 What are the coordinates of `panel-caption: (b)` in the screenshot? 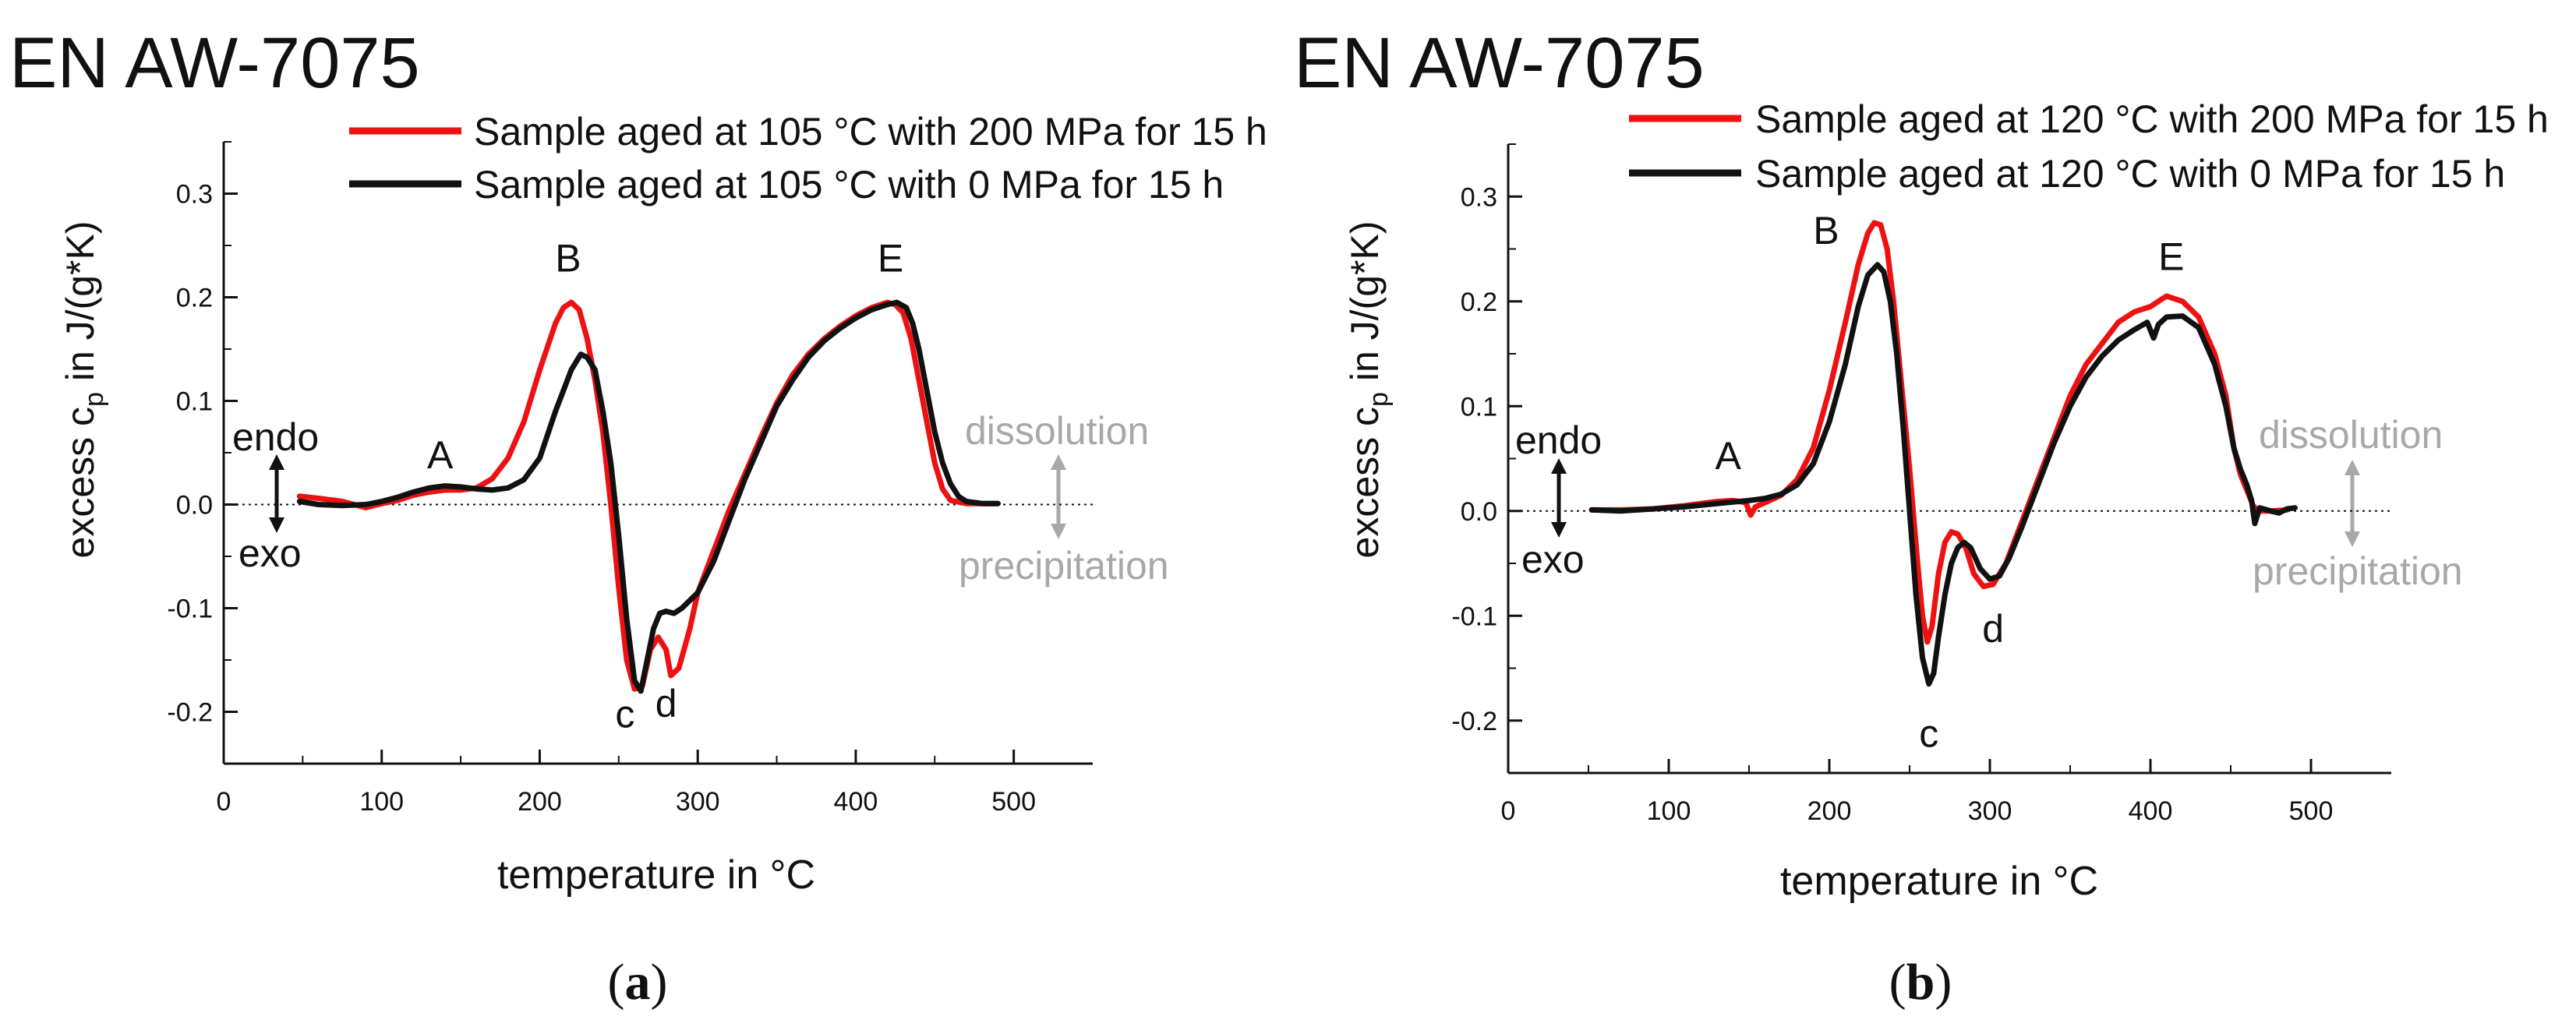 It's located at (1920, 983).